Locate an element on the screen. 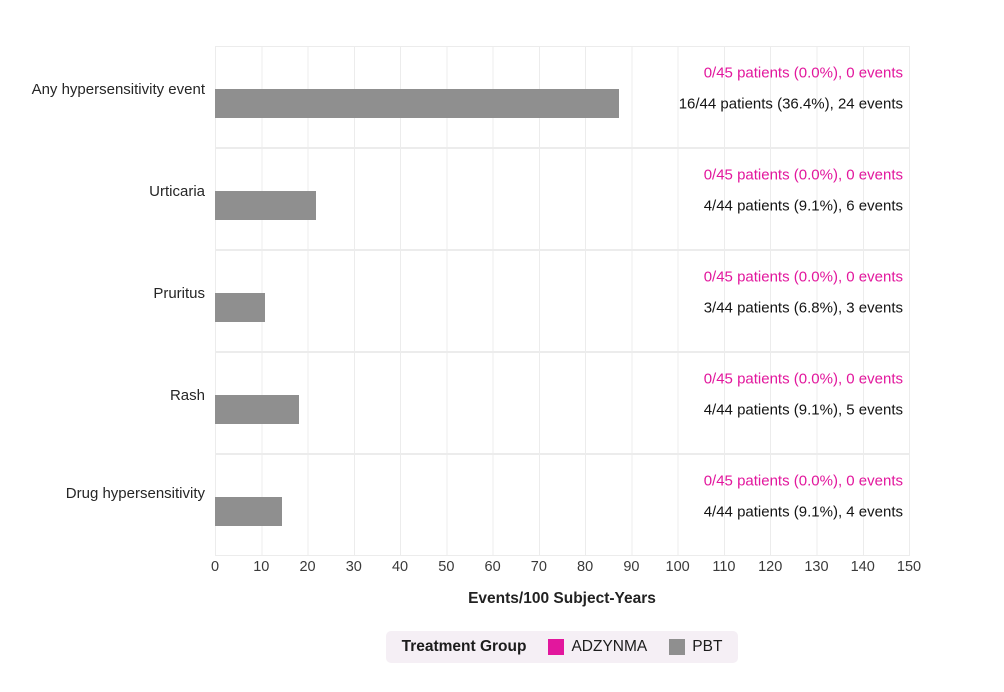  legend: Treatment Group ADZYNMA PBT is located at coordinates (562, 647).